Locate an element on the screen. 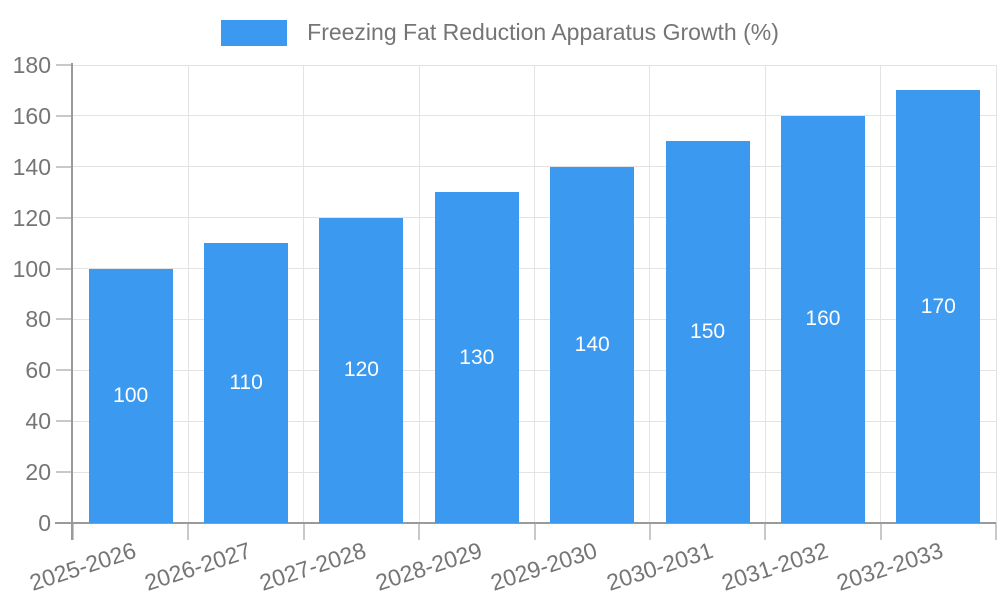  bar-value-label: 100 is located at coordinates (131, 395).